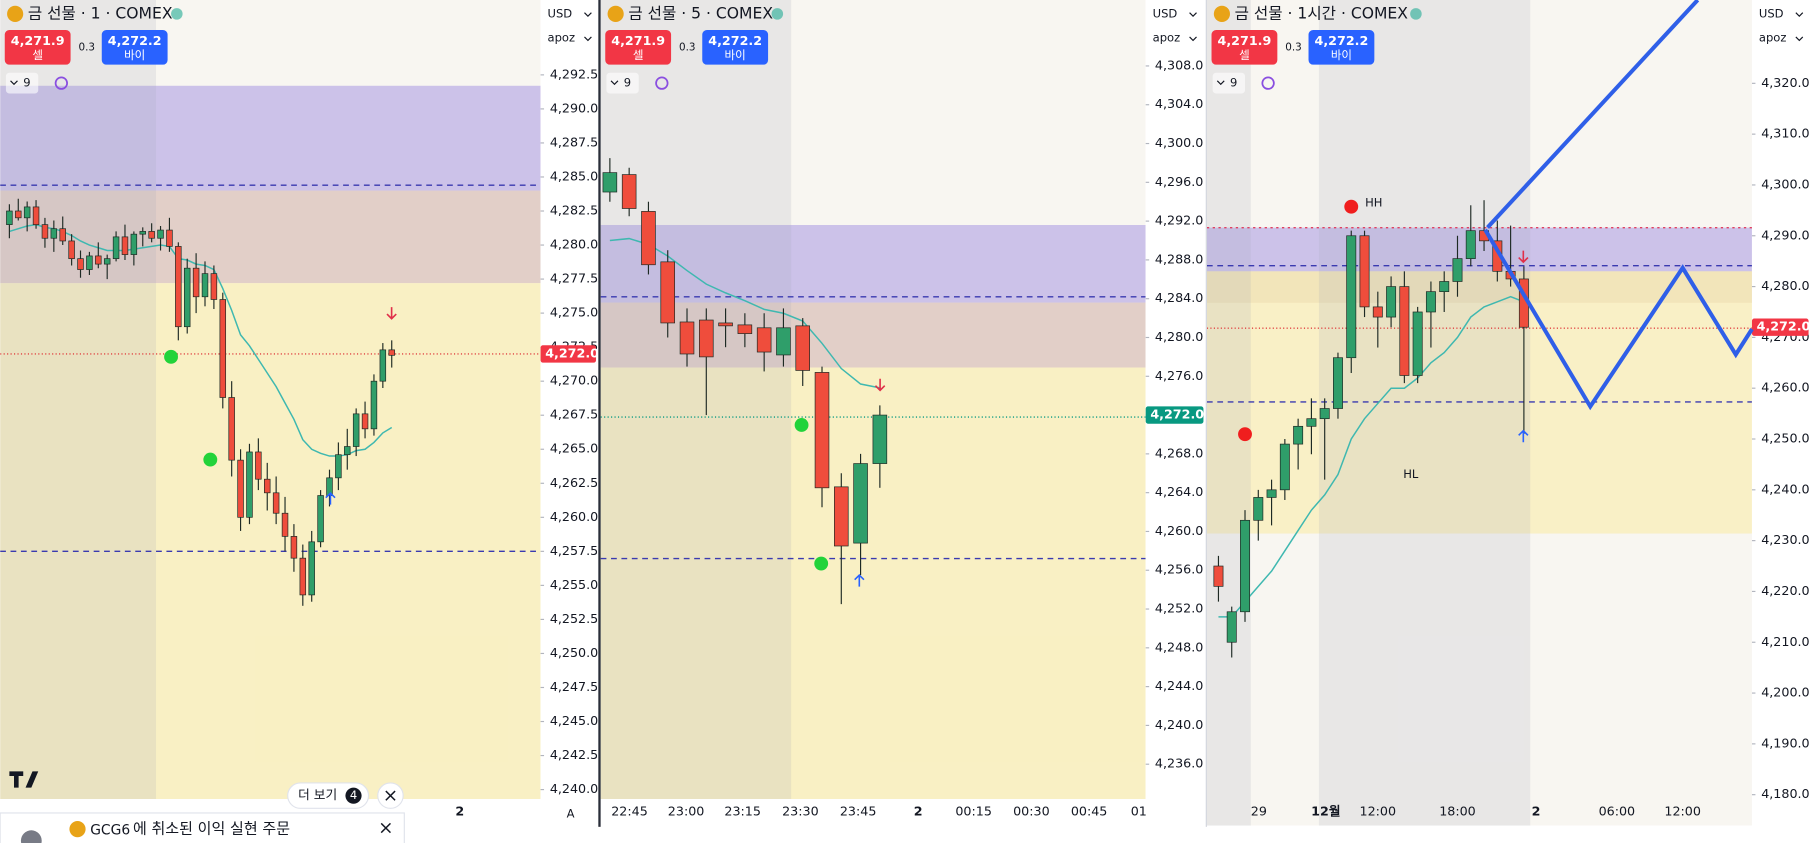 Image resolution: width=1811 pixels, height=843 pixels. What do you see at coordinates (800, 810) in the screenshot?
I see `x-tick-label: 23:30` at bounding box center [800, 810].